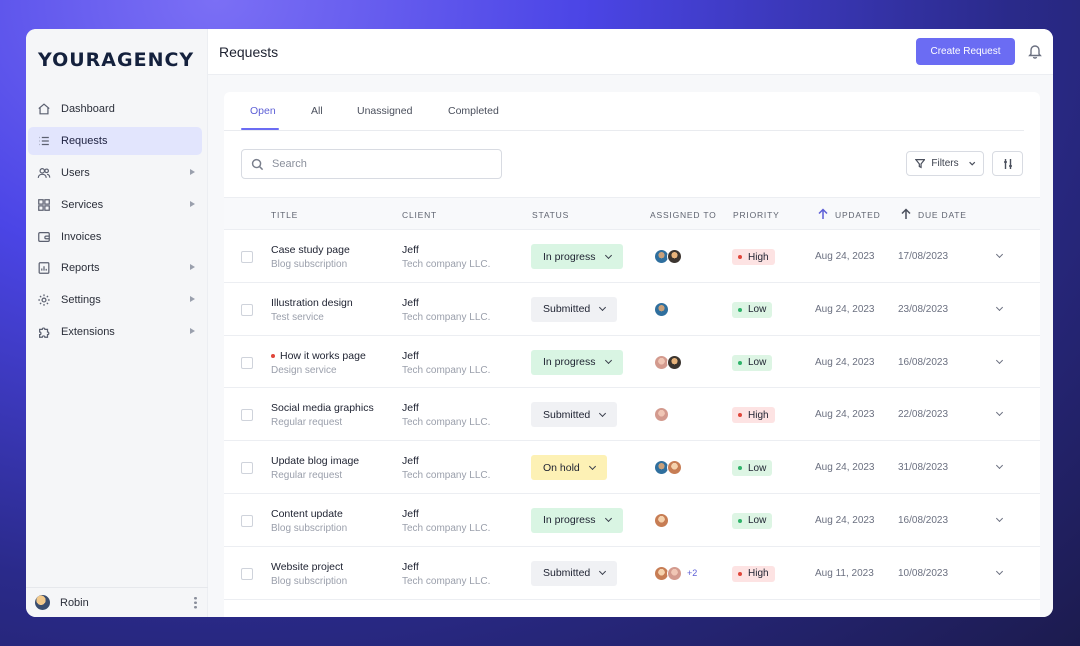 This screenshot has height=646, width=1080. I want to click on arrow-up-icon, so click(823, 213).